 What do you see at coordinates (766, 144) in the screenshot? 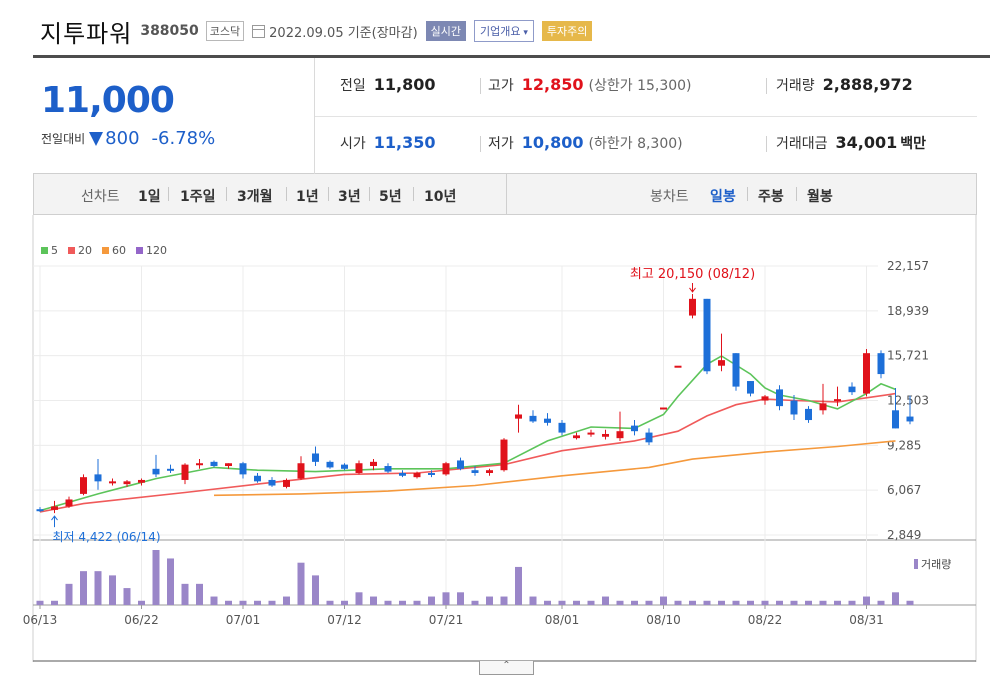
I see `stat-separator` at bounding box center [766, 144].